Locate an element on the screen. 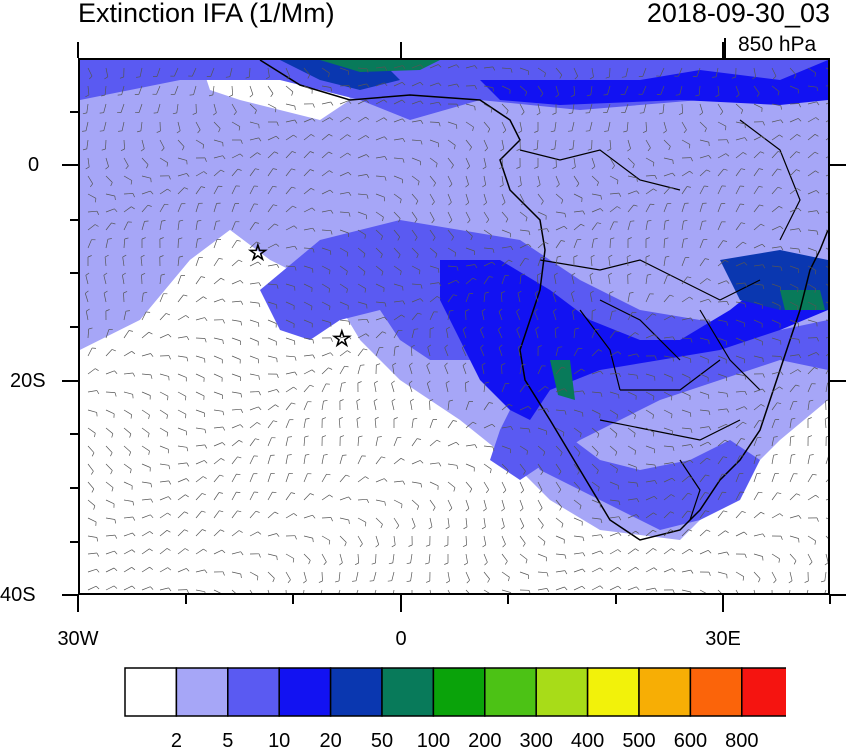  lon-label-30e: 30E is located at coordinates (723, 639).